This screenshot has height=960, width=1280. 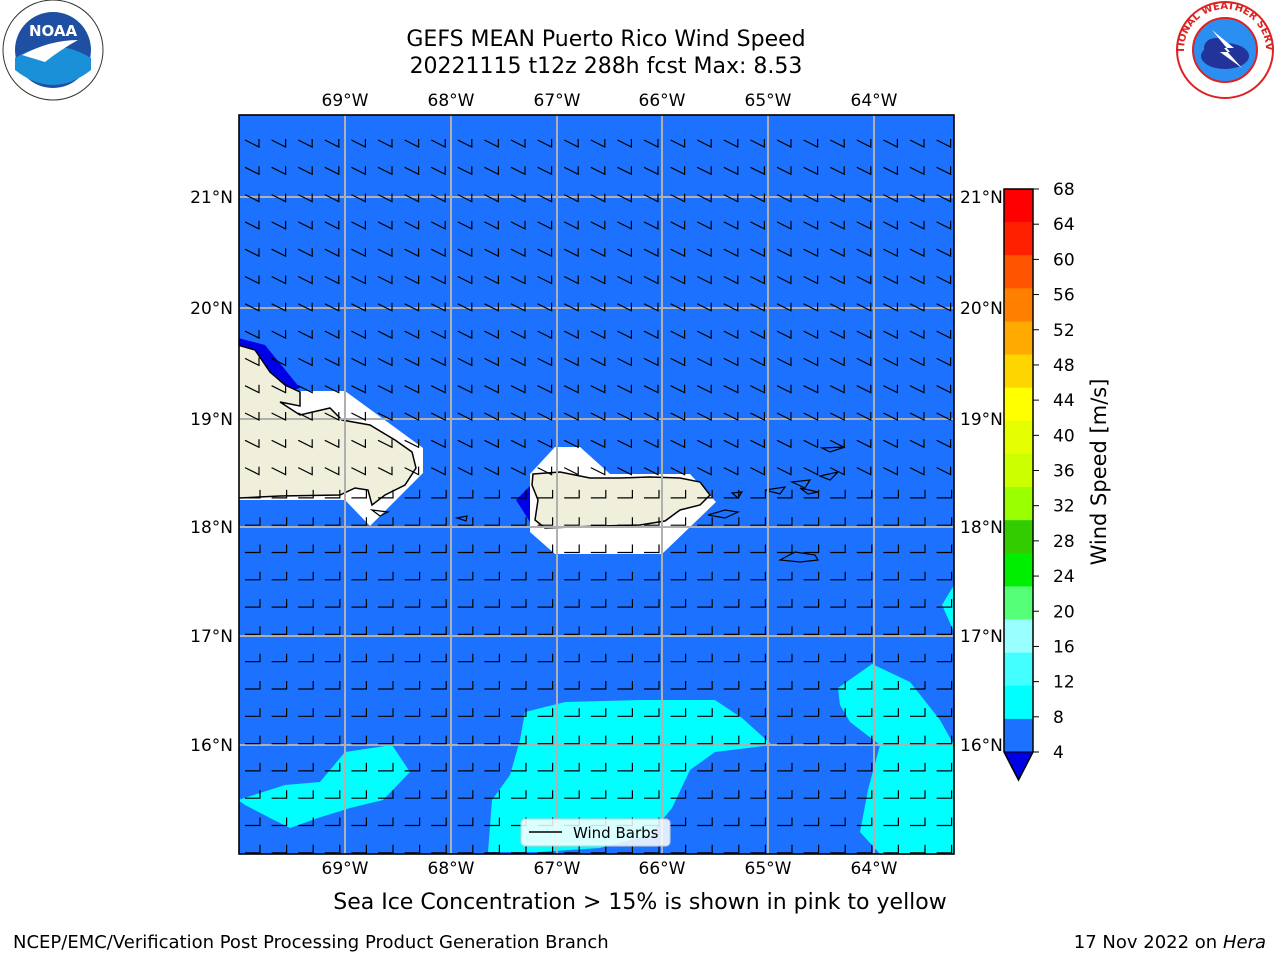 I want to click on wind-region-south-central, so click(x=630, y=776).